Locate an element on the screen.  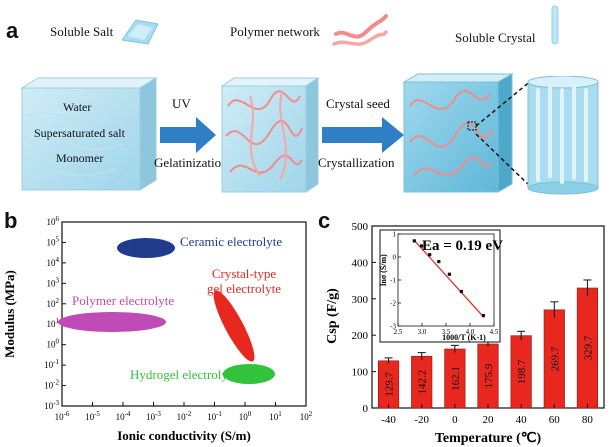
b-xtick-label: 10² is located at coordinates (306, 416).